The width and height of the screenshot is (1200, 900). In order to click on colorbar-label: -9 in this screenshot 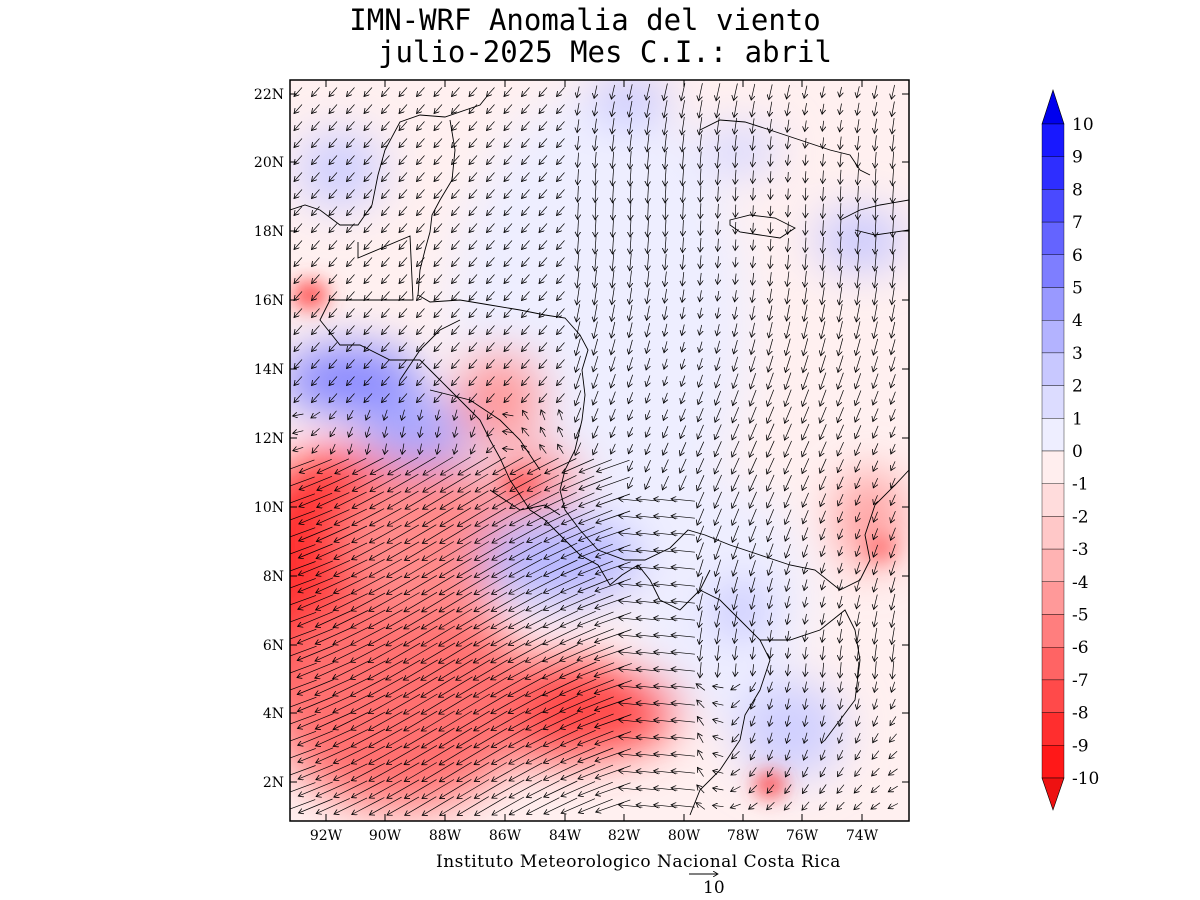, I will do `click(1080, 746)`.